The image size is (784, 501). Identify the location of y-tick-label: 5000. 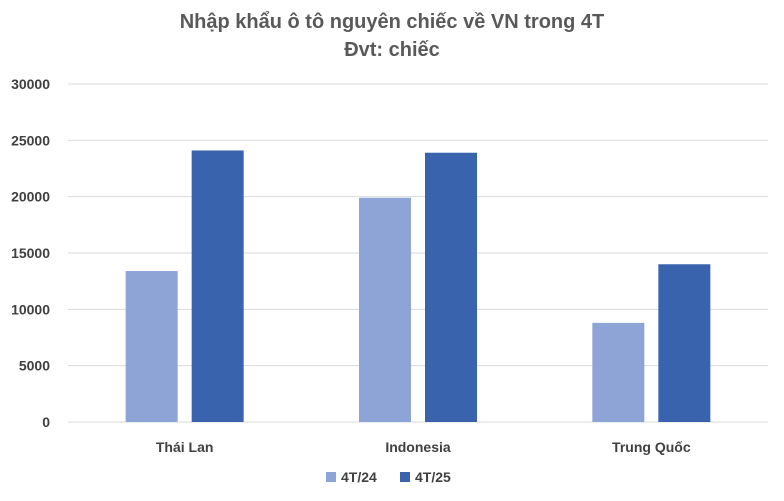
(34, 366).